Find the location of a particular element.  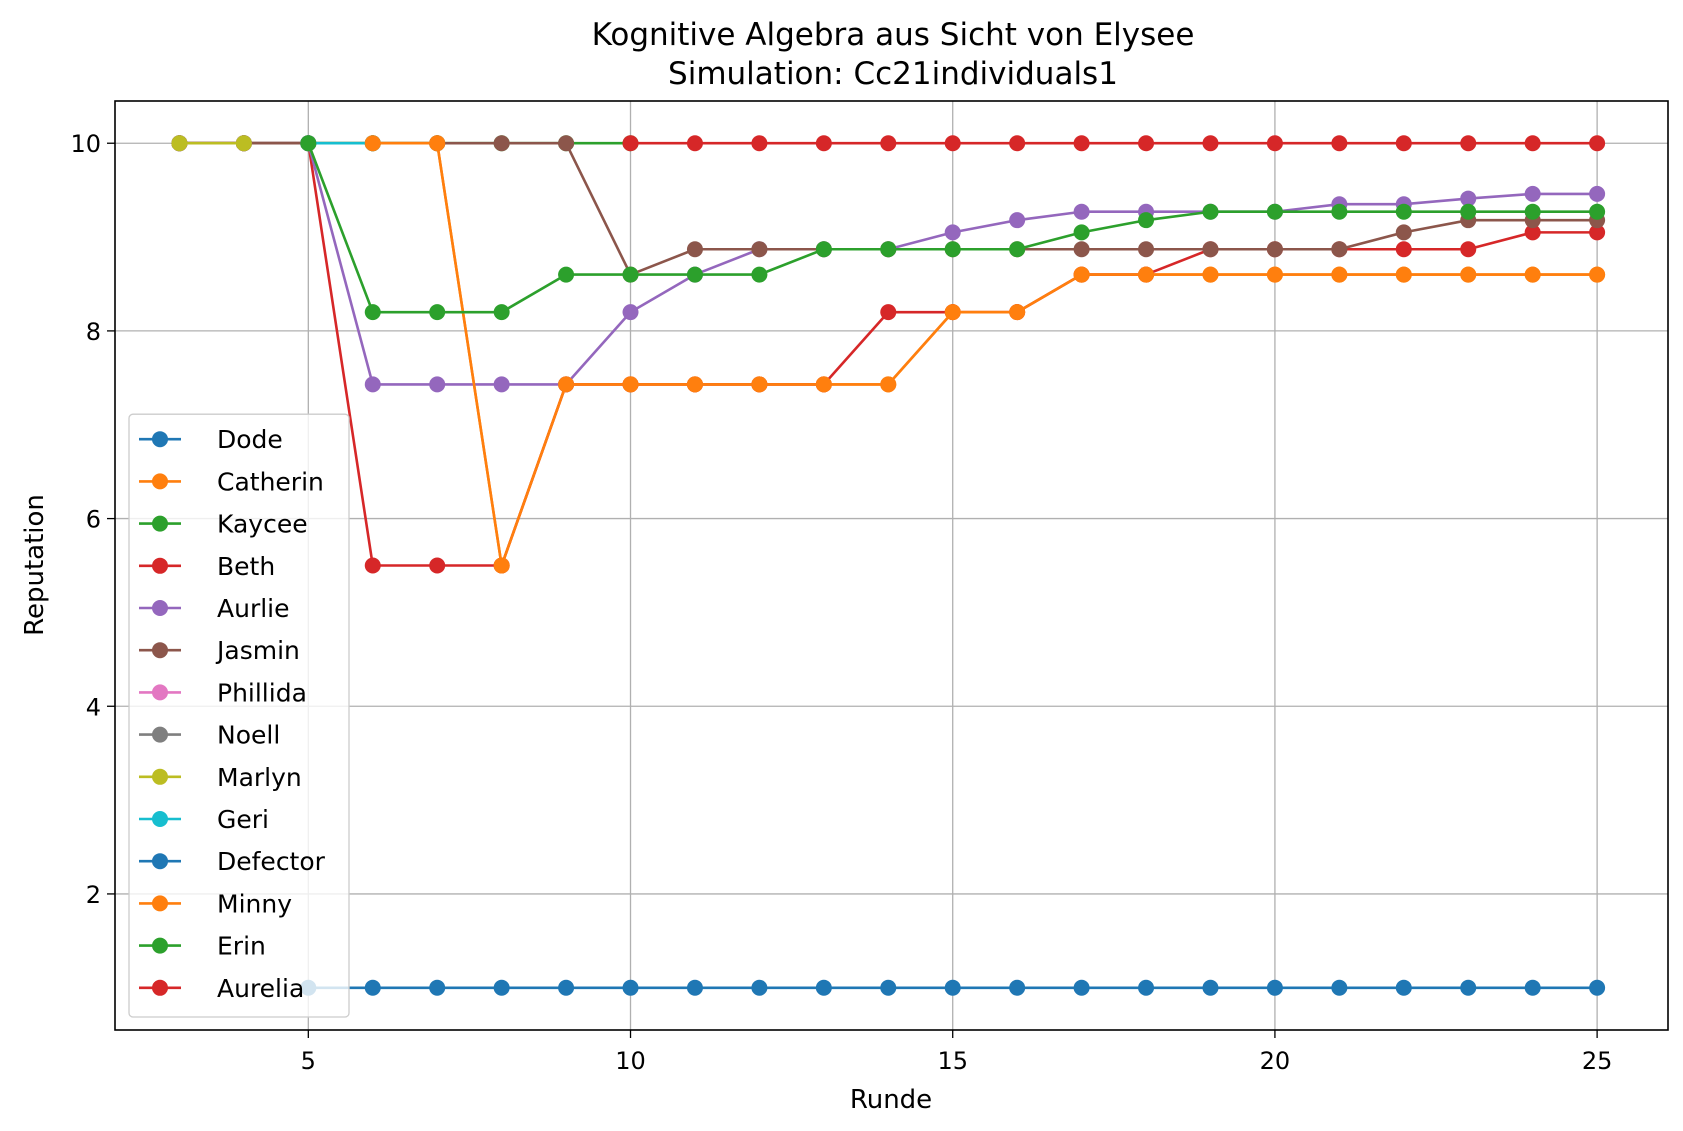

chart-title: Kognitive Algebra aus Sicht von Elysee is located at coordinates (893, 35).